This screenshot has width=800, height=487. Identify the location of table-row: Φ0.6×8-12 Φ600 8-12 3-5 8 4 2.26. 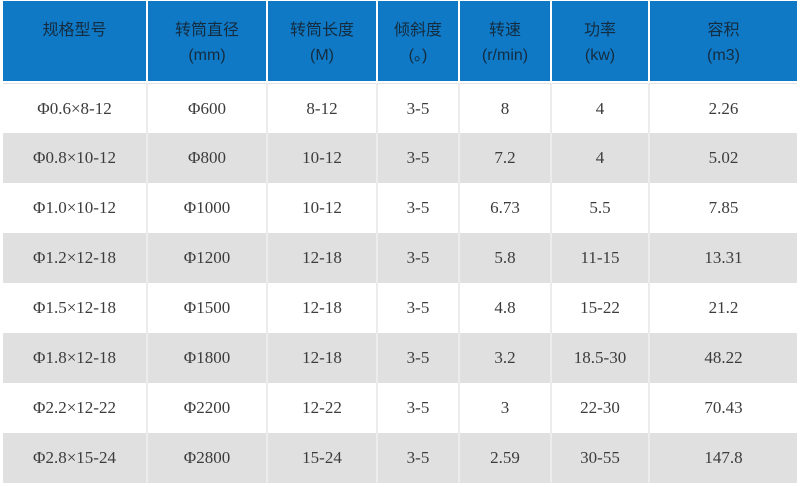
(400, 108).